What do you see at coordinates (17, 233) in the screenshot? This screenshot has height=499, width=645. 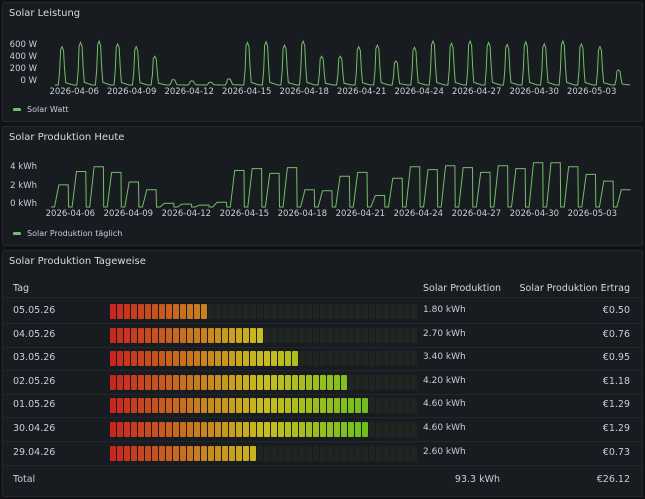 I see `legend-swatch` at bounding box center [17, 233].